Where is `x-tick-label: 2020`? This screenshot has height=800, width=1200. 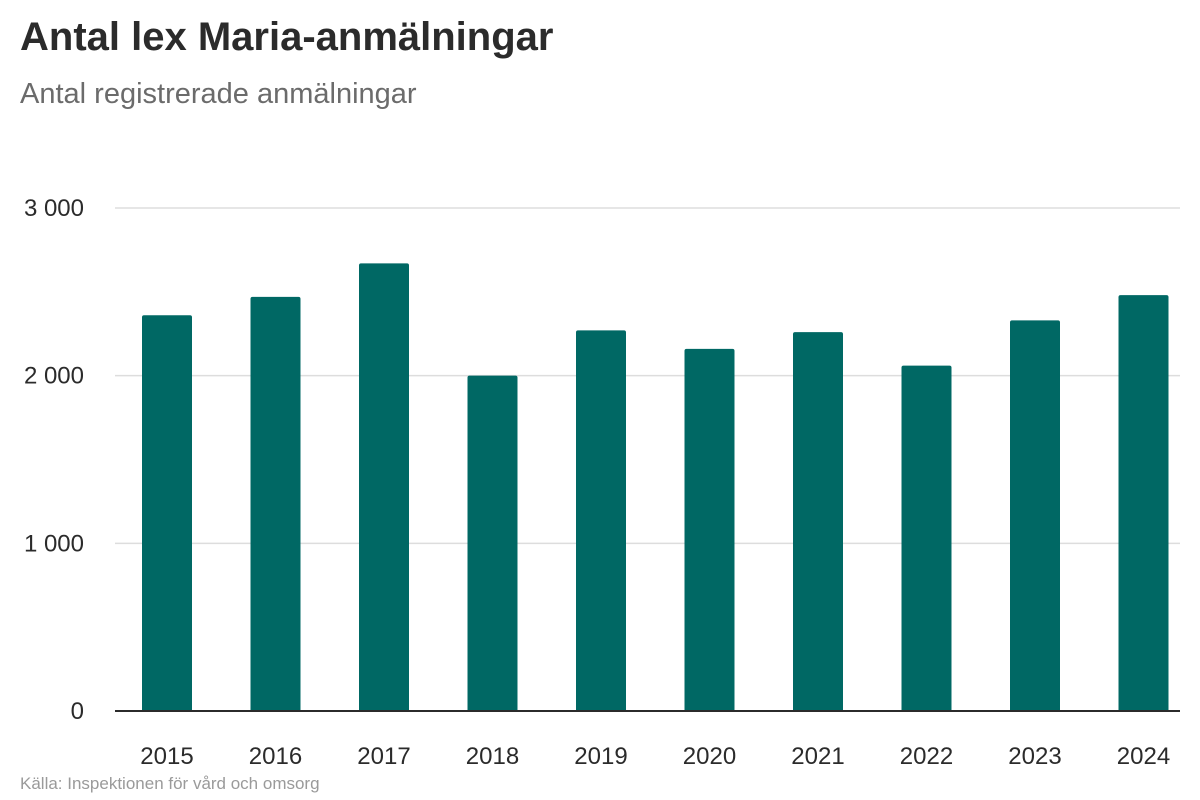 x-tick-label: 2020 is located at coordinates (709, 756).